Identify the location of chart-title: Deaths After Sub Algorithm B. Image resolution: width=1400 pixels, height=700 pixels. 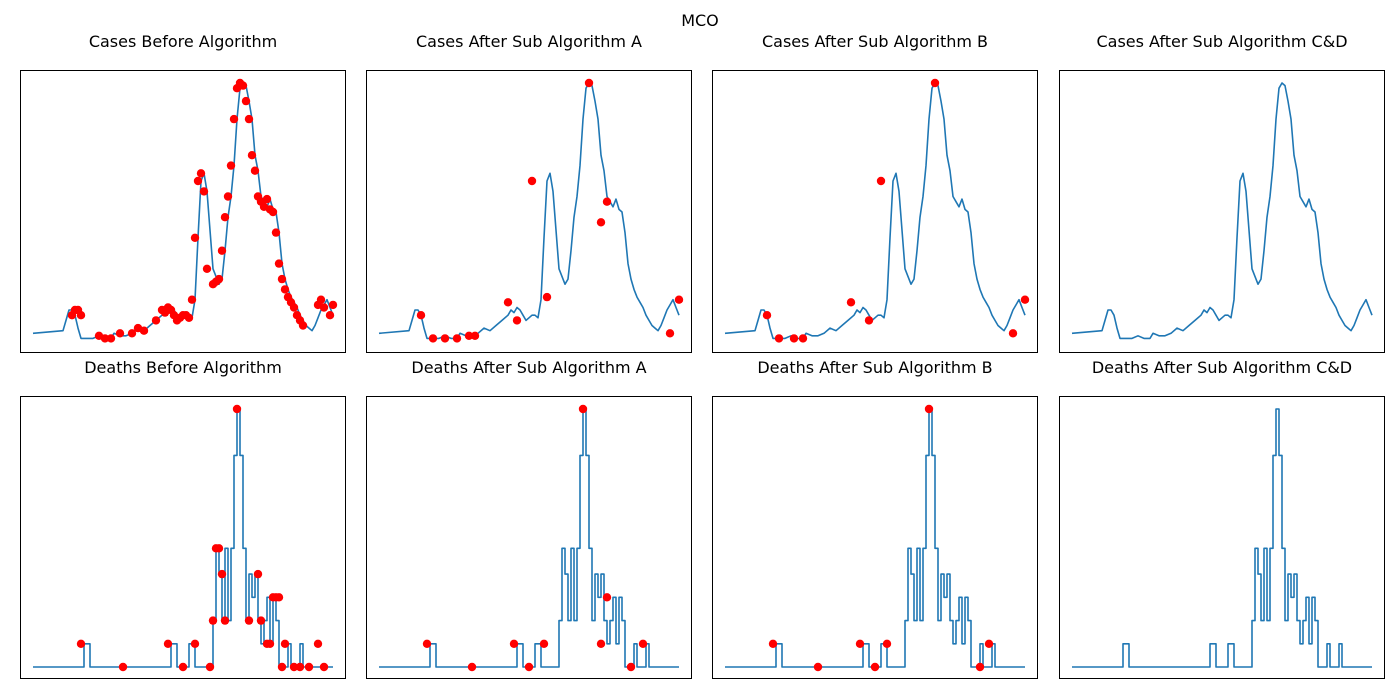
(875, 367).